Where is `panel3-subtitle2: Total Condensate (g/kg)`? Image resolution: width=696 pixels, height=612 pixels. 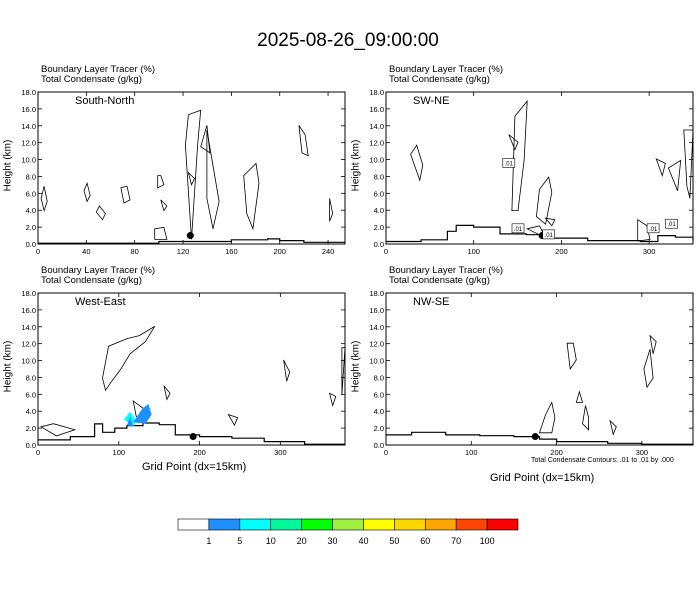 panel3-subtitle2: Total Condensate (g/kg) is located at coordinates (91, 280).